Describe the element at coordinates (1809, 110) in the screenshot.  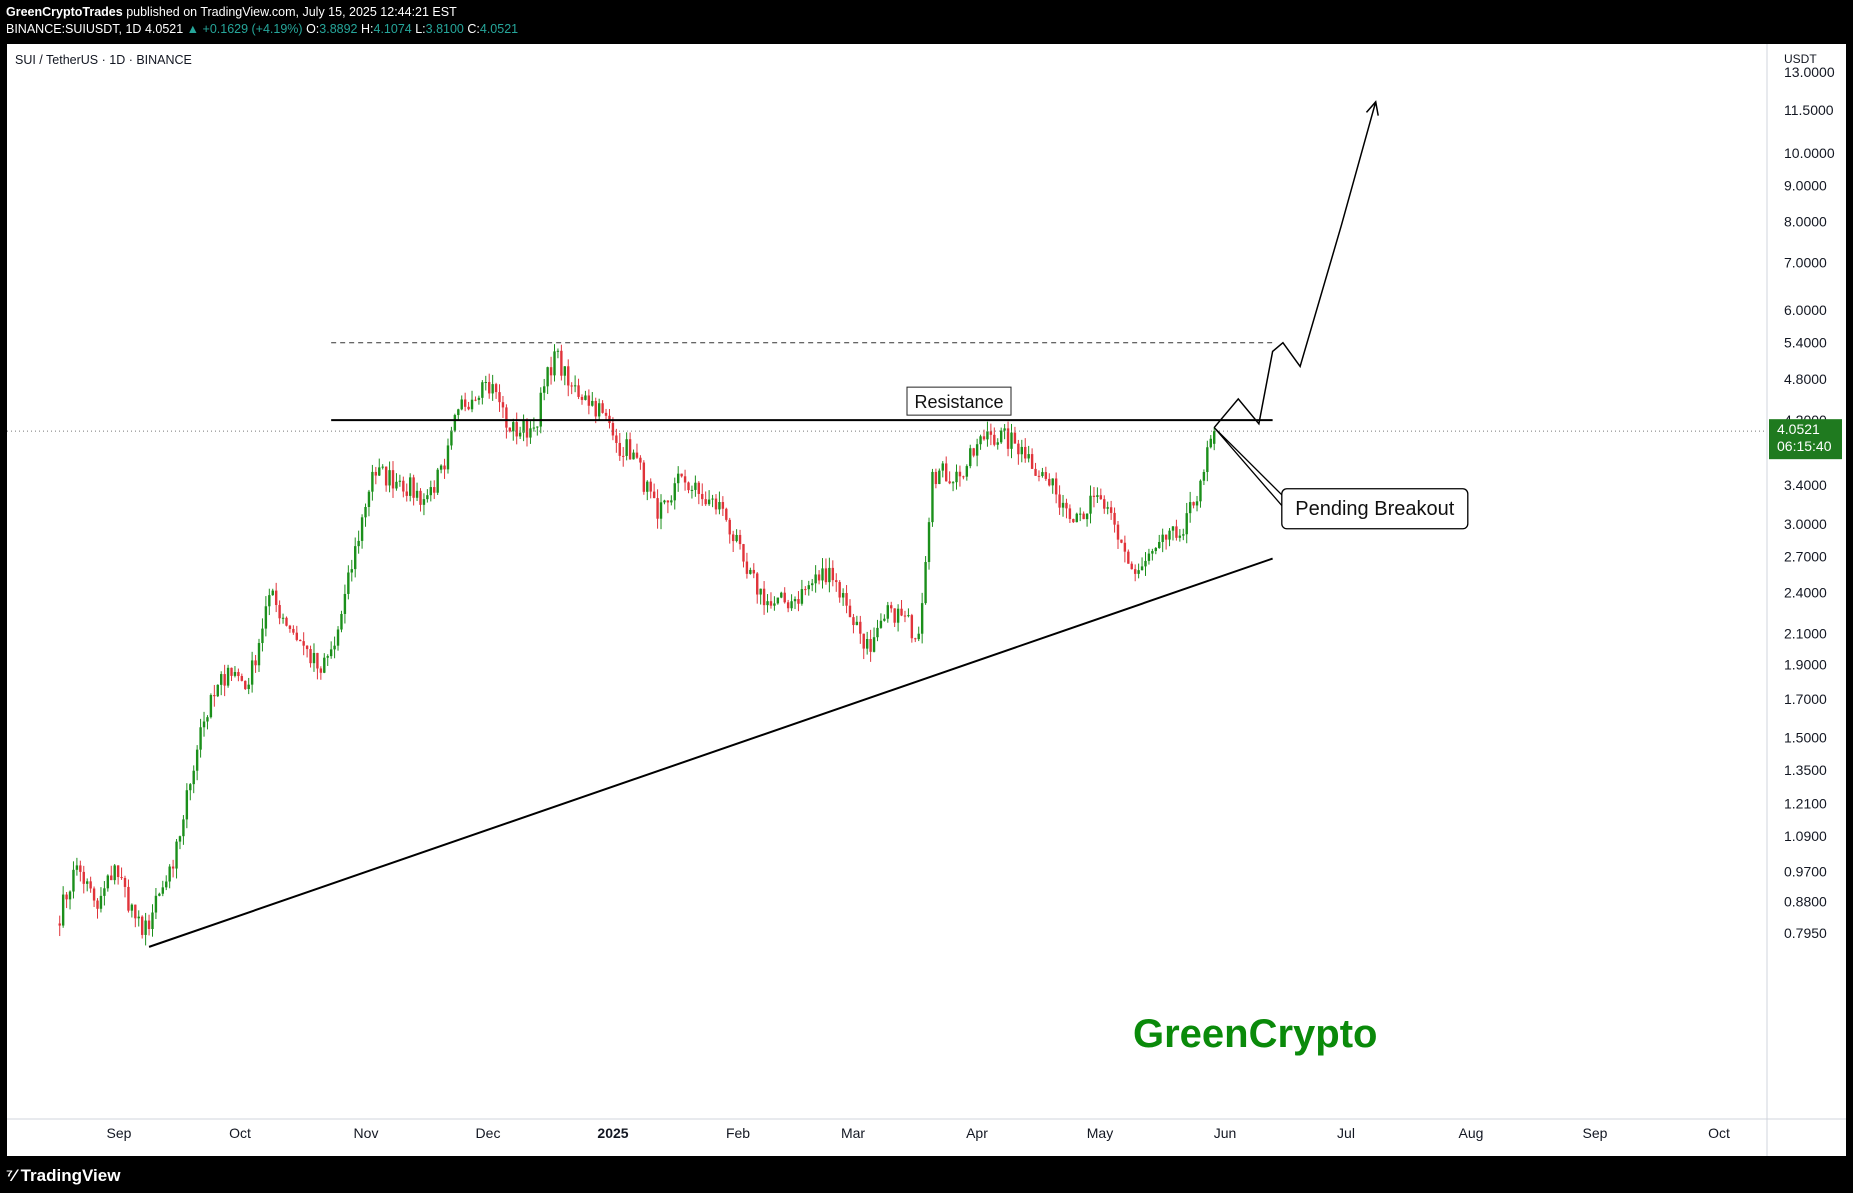
I see `y-tick-label: 11.5000` at that location.